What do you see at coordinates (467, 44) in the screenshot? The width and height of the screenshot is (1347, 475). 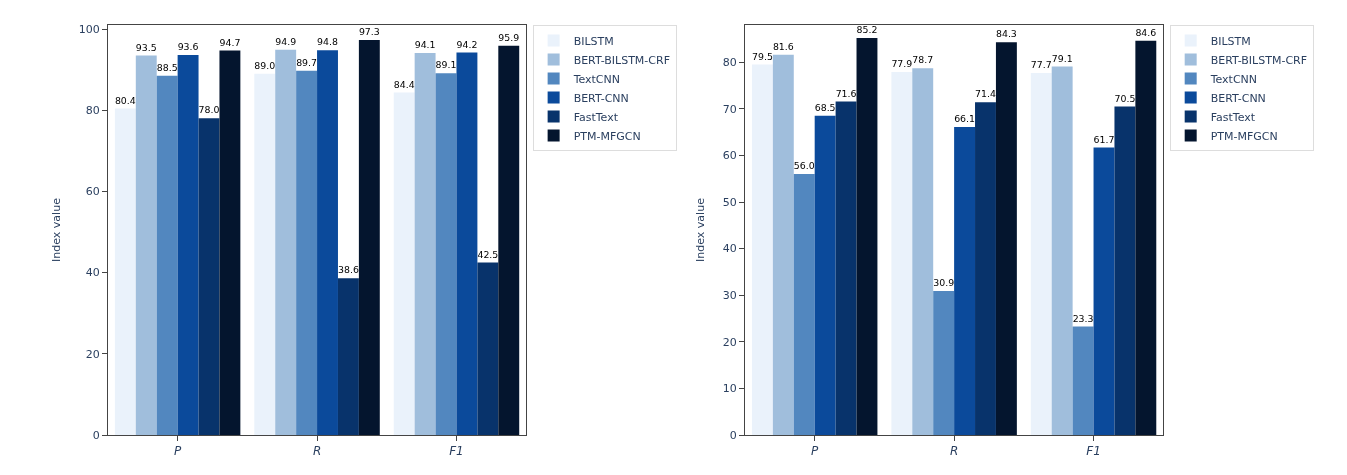 I see `data-label: 94.2` at bounding box center [467, 44].